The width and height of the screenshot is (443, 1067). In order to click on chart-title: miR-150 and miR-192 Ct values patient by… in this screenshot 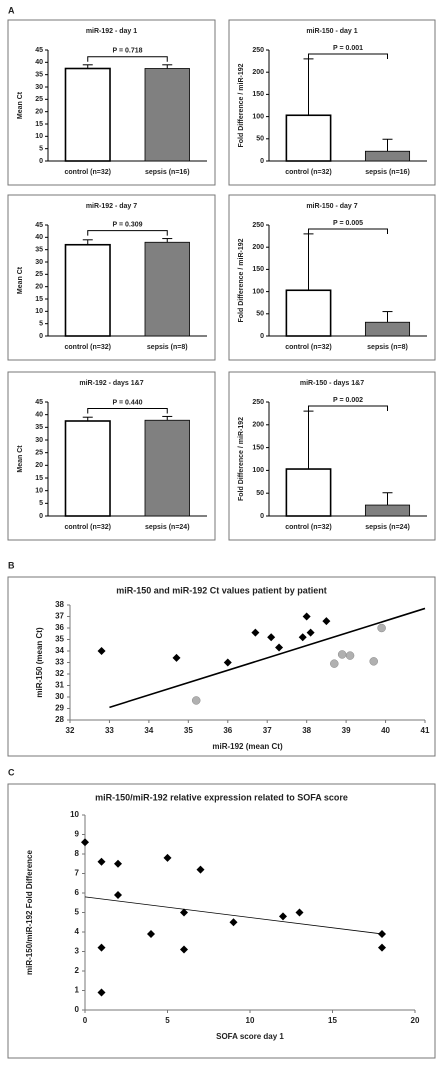, I will do `click(221, 590)`.